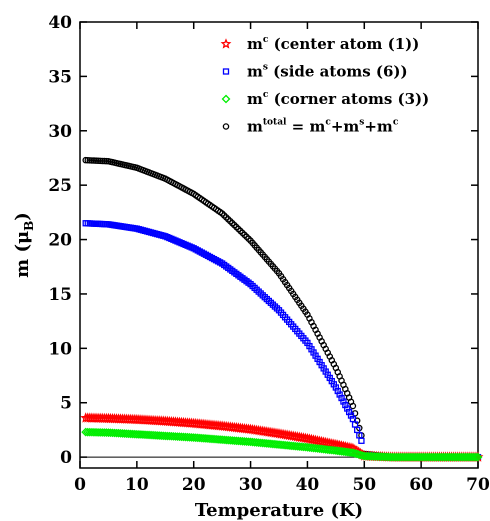 Image resolution: width=490 pixels, height=521 pixels. Describe the element at coordinates (60, 186) in the screenshot. I see `y-tick-label: 25` at that location.